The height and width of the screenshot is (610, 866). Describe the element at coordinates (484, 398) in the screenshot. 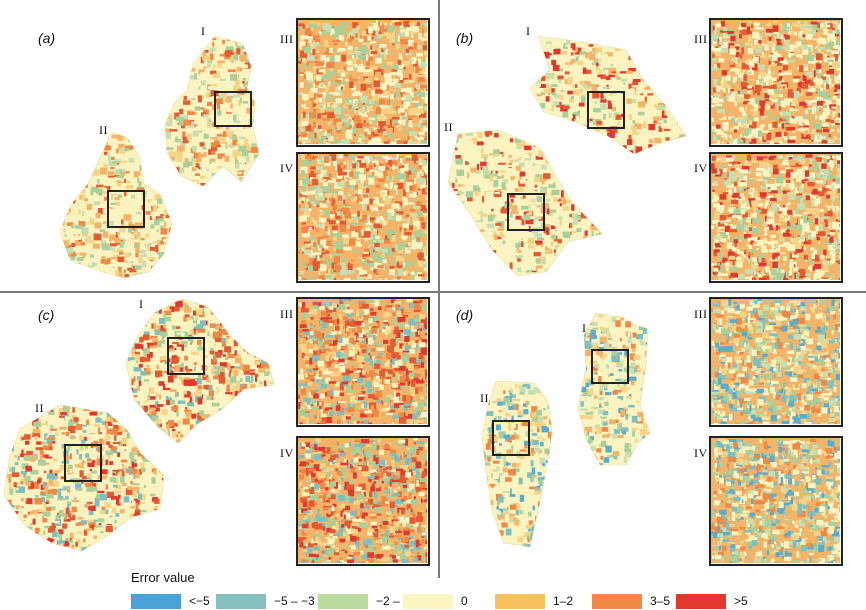

I see `panel-d-region-label-ii: II` at that location.